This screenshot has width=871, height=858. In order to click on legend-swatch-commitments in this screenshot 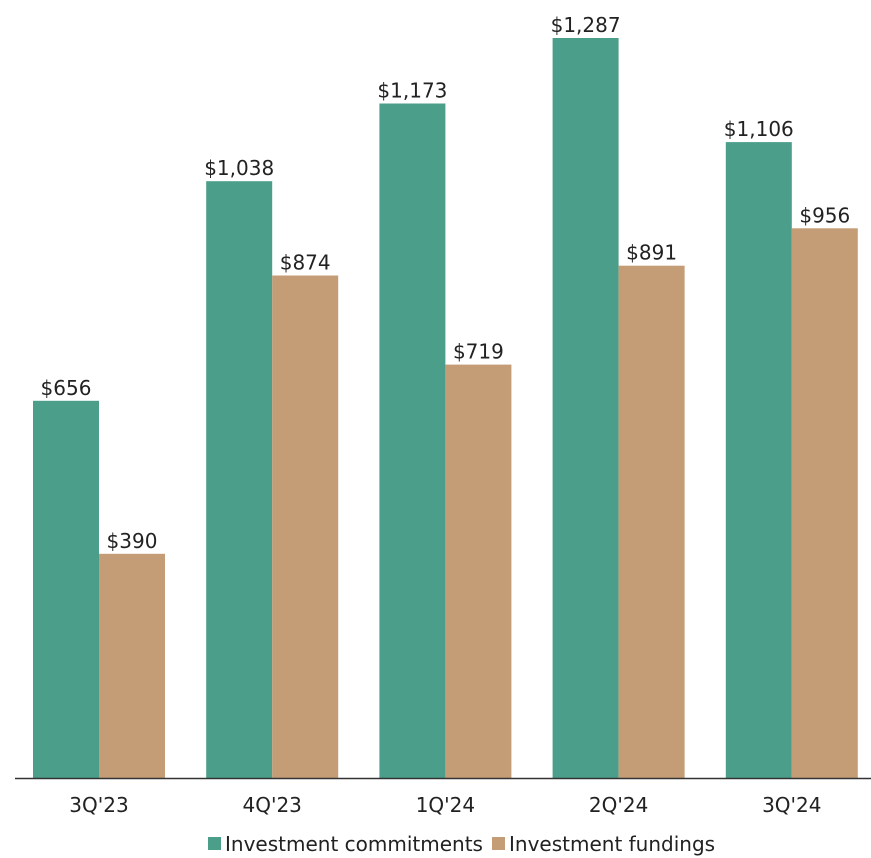, I will do `click(214, 843)`.